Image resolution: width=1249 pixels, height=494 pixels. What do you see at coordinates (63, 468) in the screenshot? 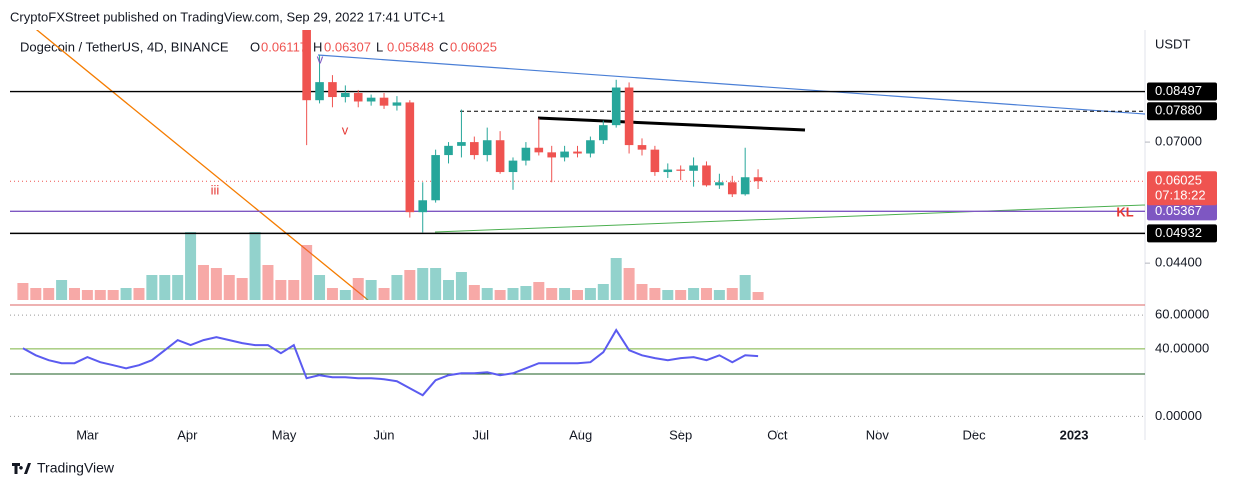
I see `tradingview-logo: TradingView` at bounding box center [63, 468].